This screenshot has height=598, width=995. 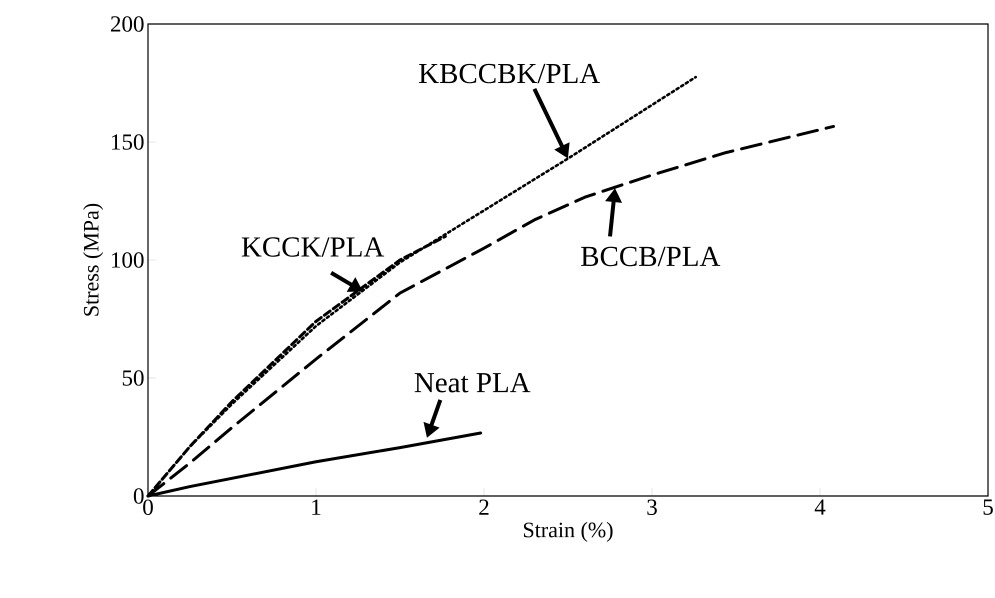 What do you see at coordinates (128, 142) in the screenshot?
I see `y-tick-label: 150` at bounding box center [128, 142].